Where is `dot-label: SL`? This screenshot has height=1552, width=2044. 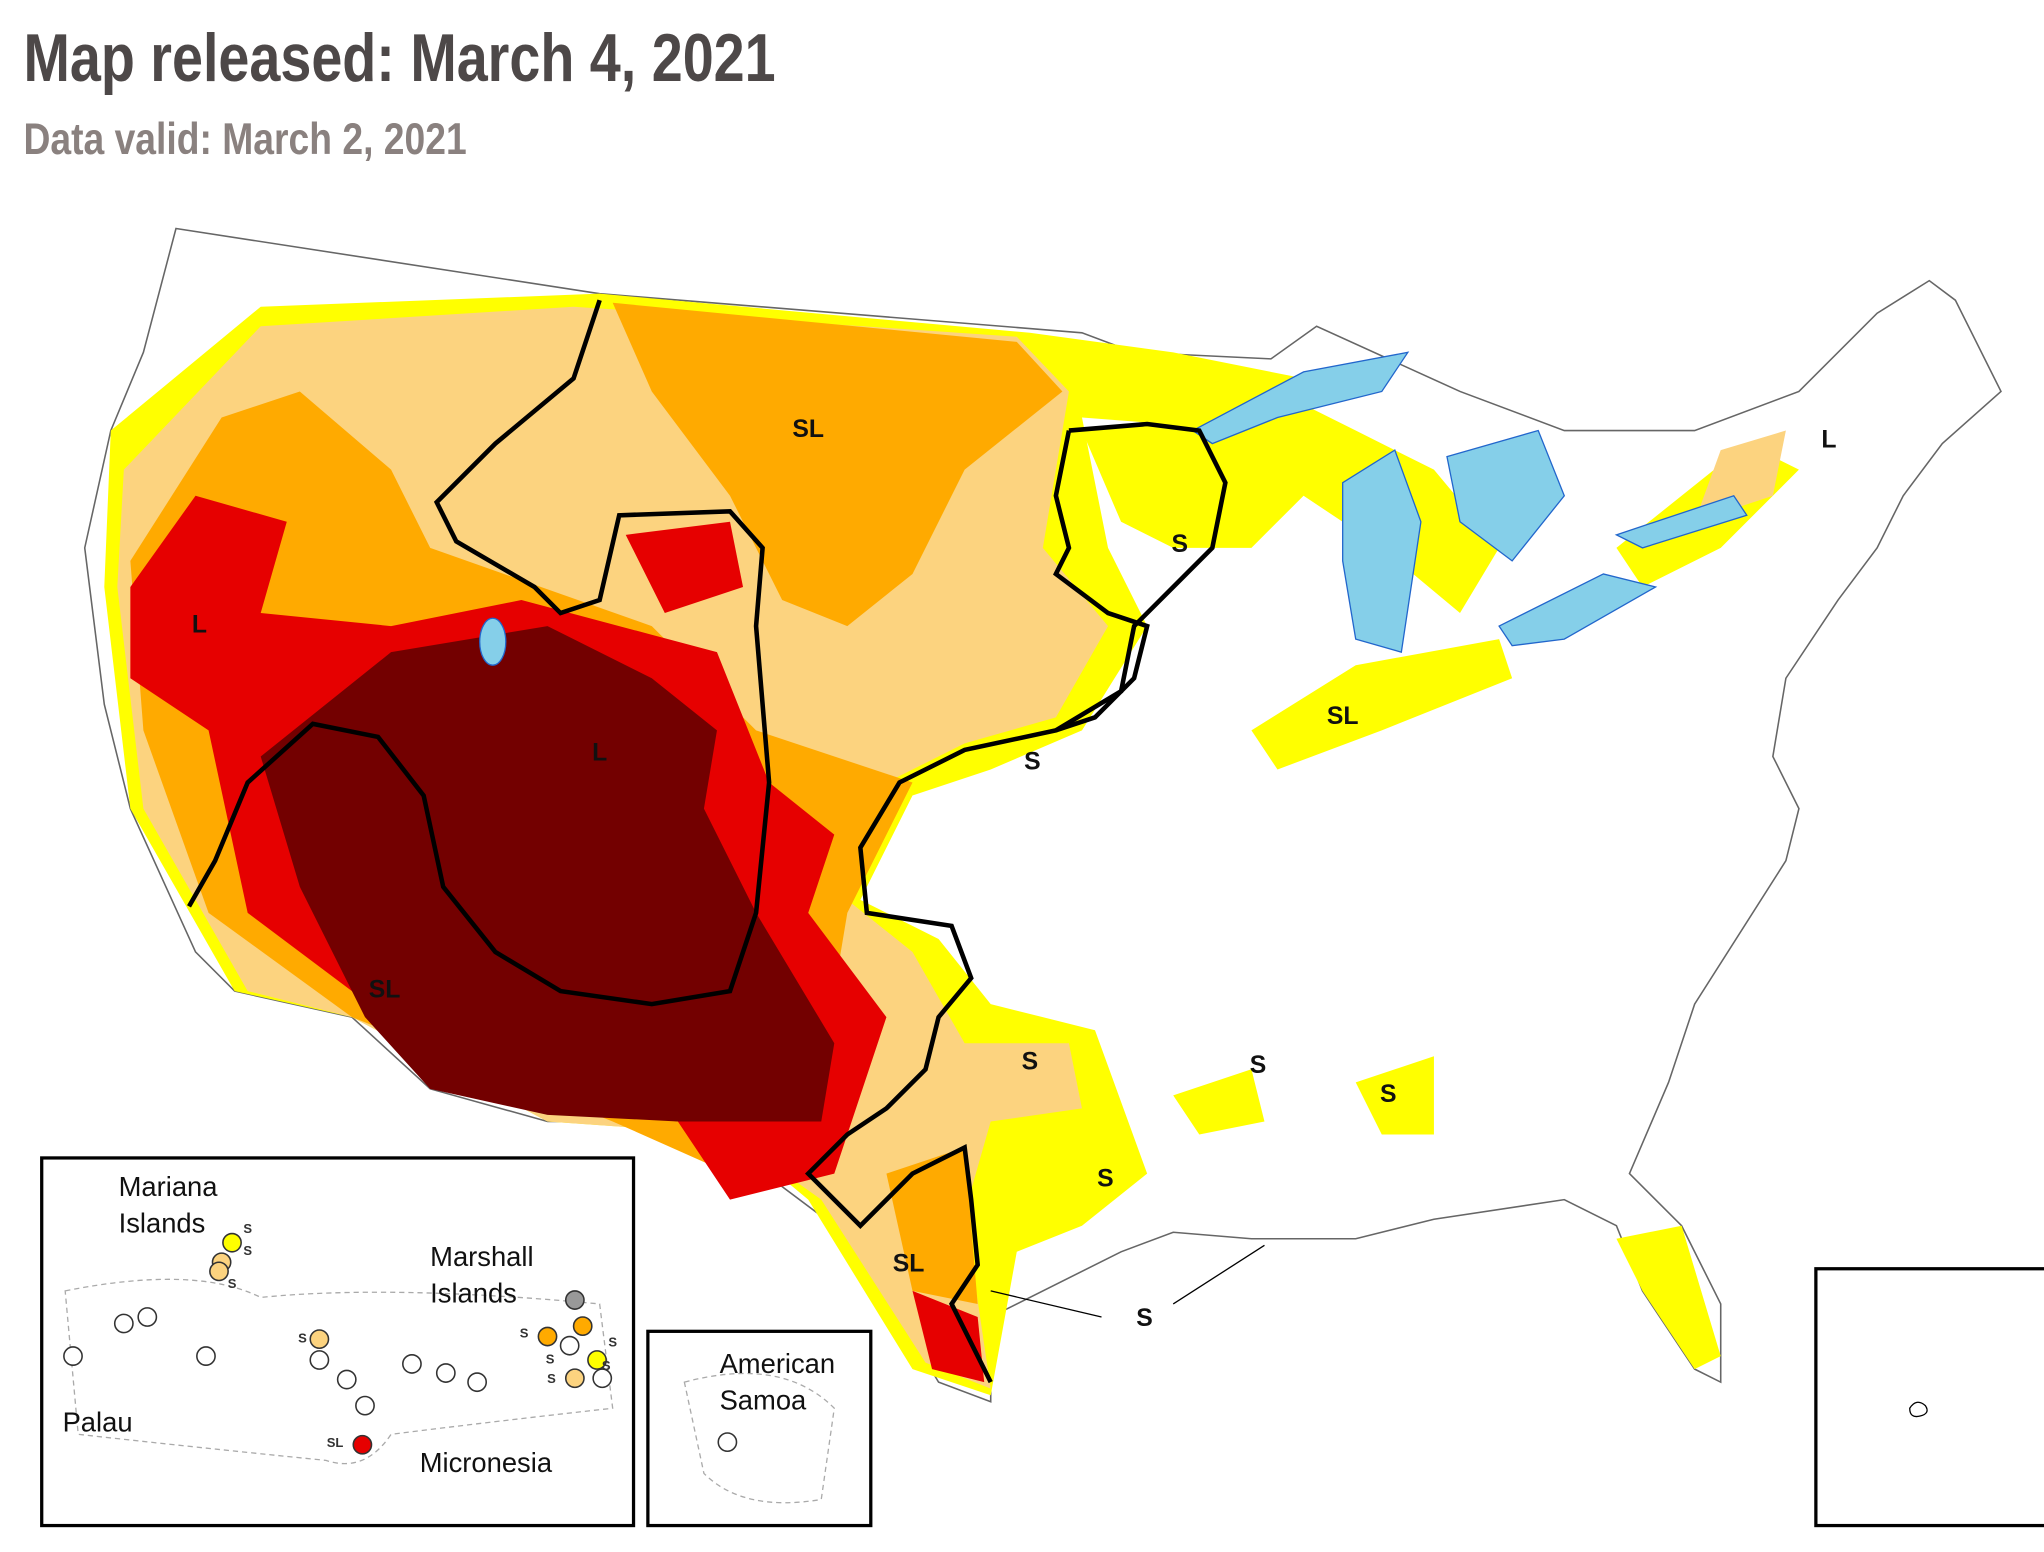 dot-label: SL is located at coordinates (335, 1442).